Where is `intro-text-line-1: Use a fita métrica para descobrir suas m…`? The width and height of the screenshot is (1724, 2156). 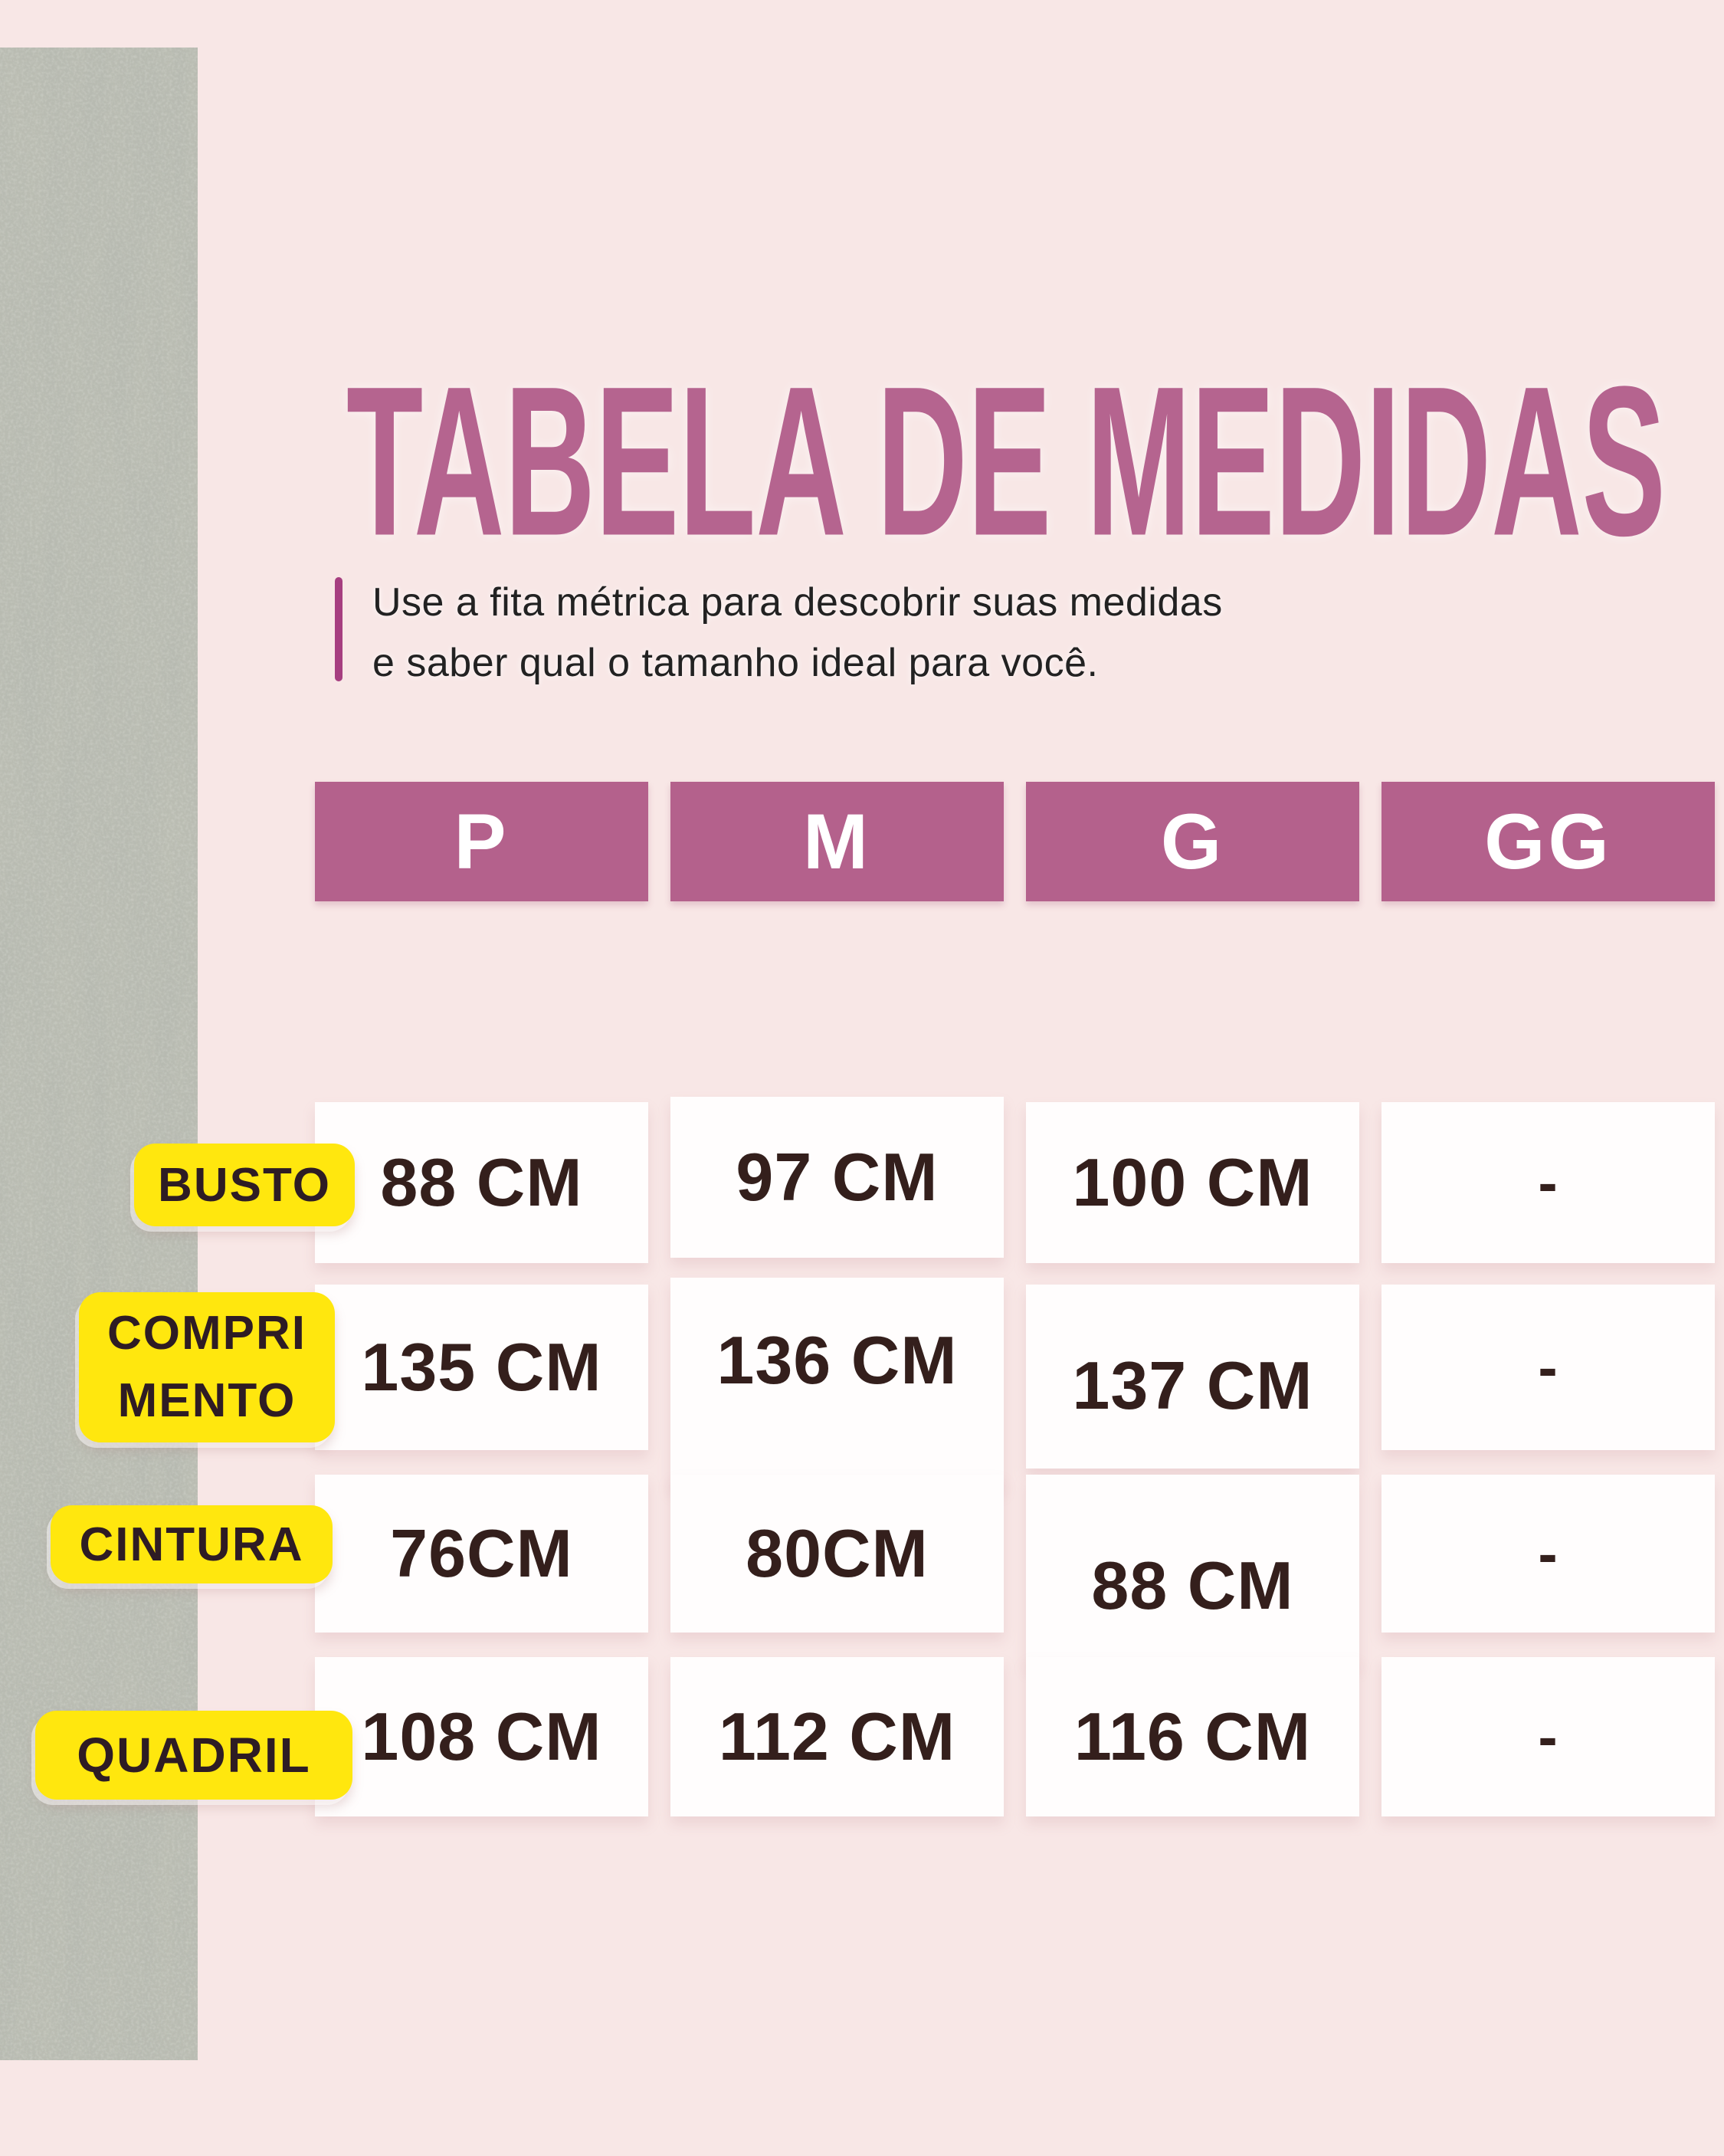
intro-text-line-1: Use a fita métrica para descobrir suas m… is located at coordinates (797, 602).